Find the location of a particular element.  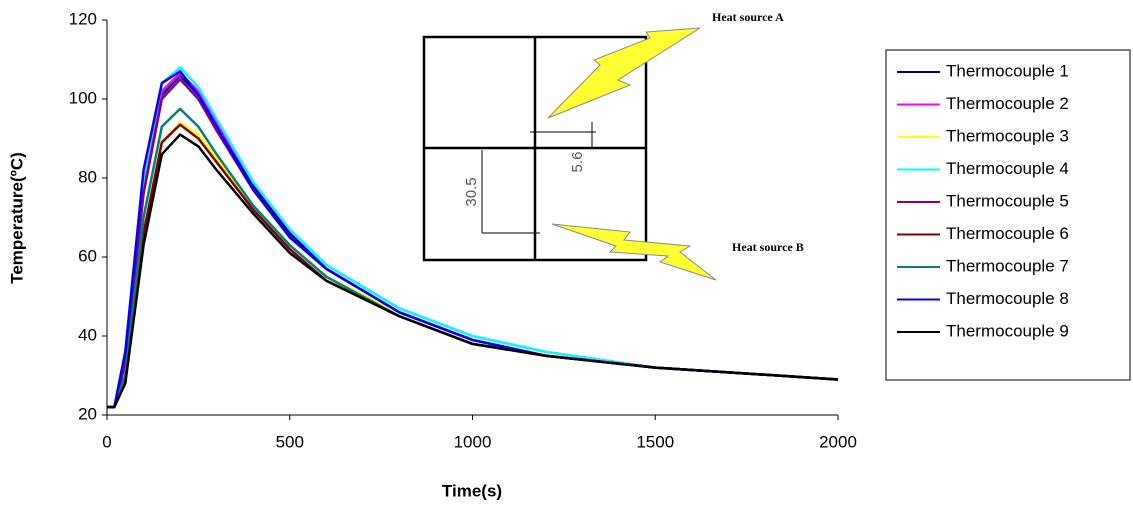

y-tick-label: 120 is located at coordinates (83, 18).